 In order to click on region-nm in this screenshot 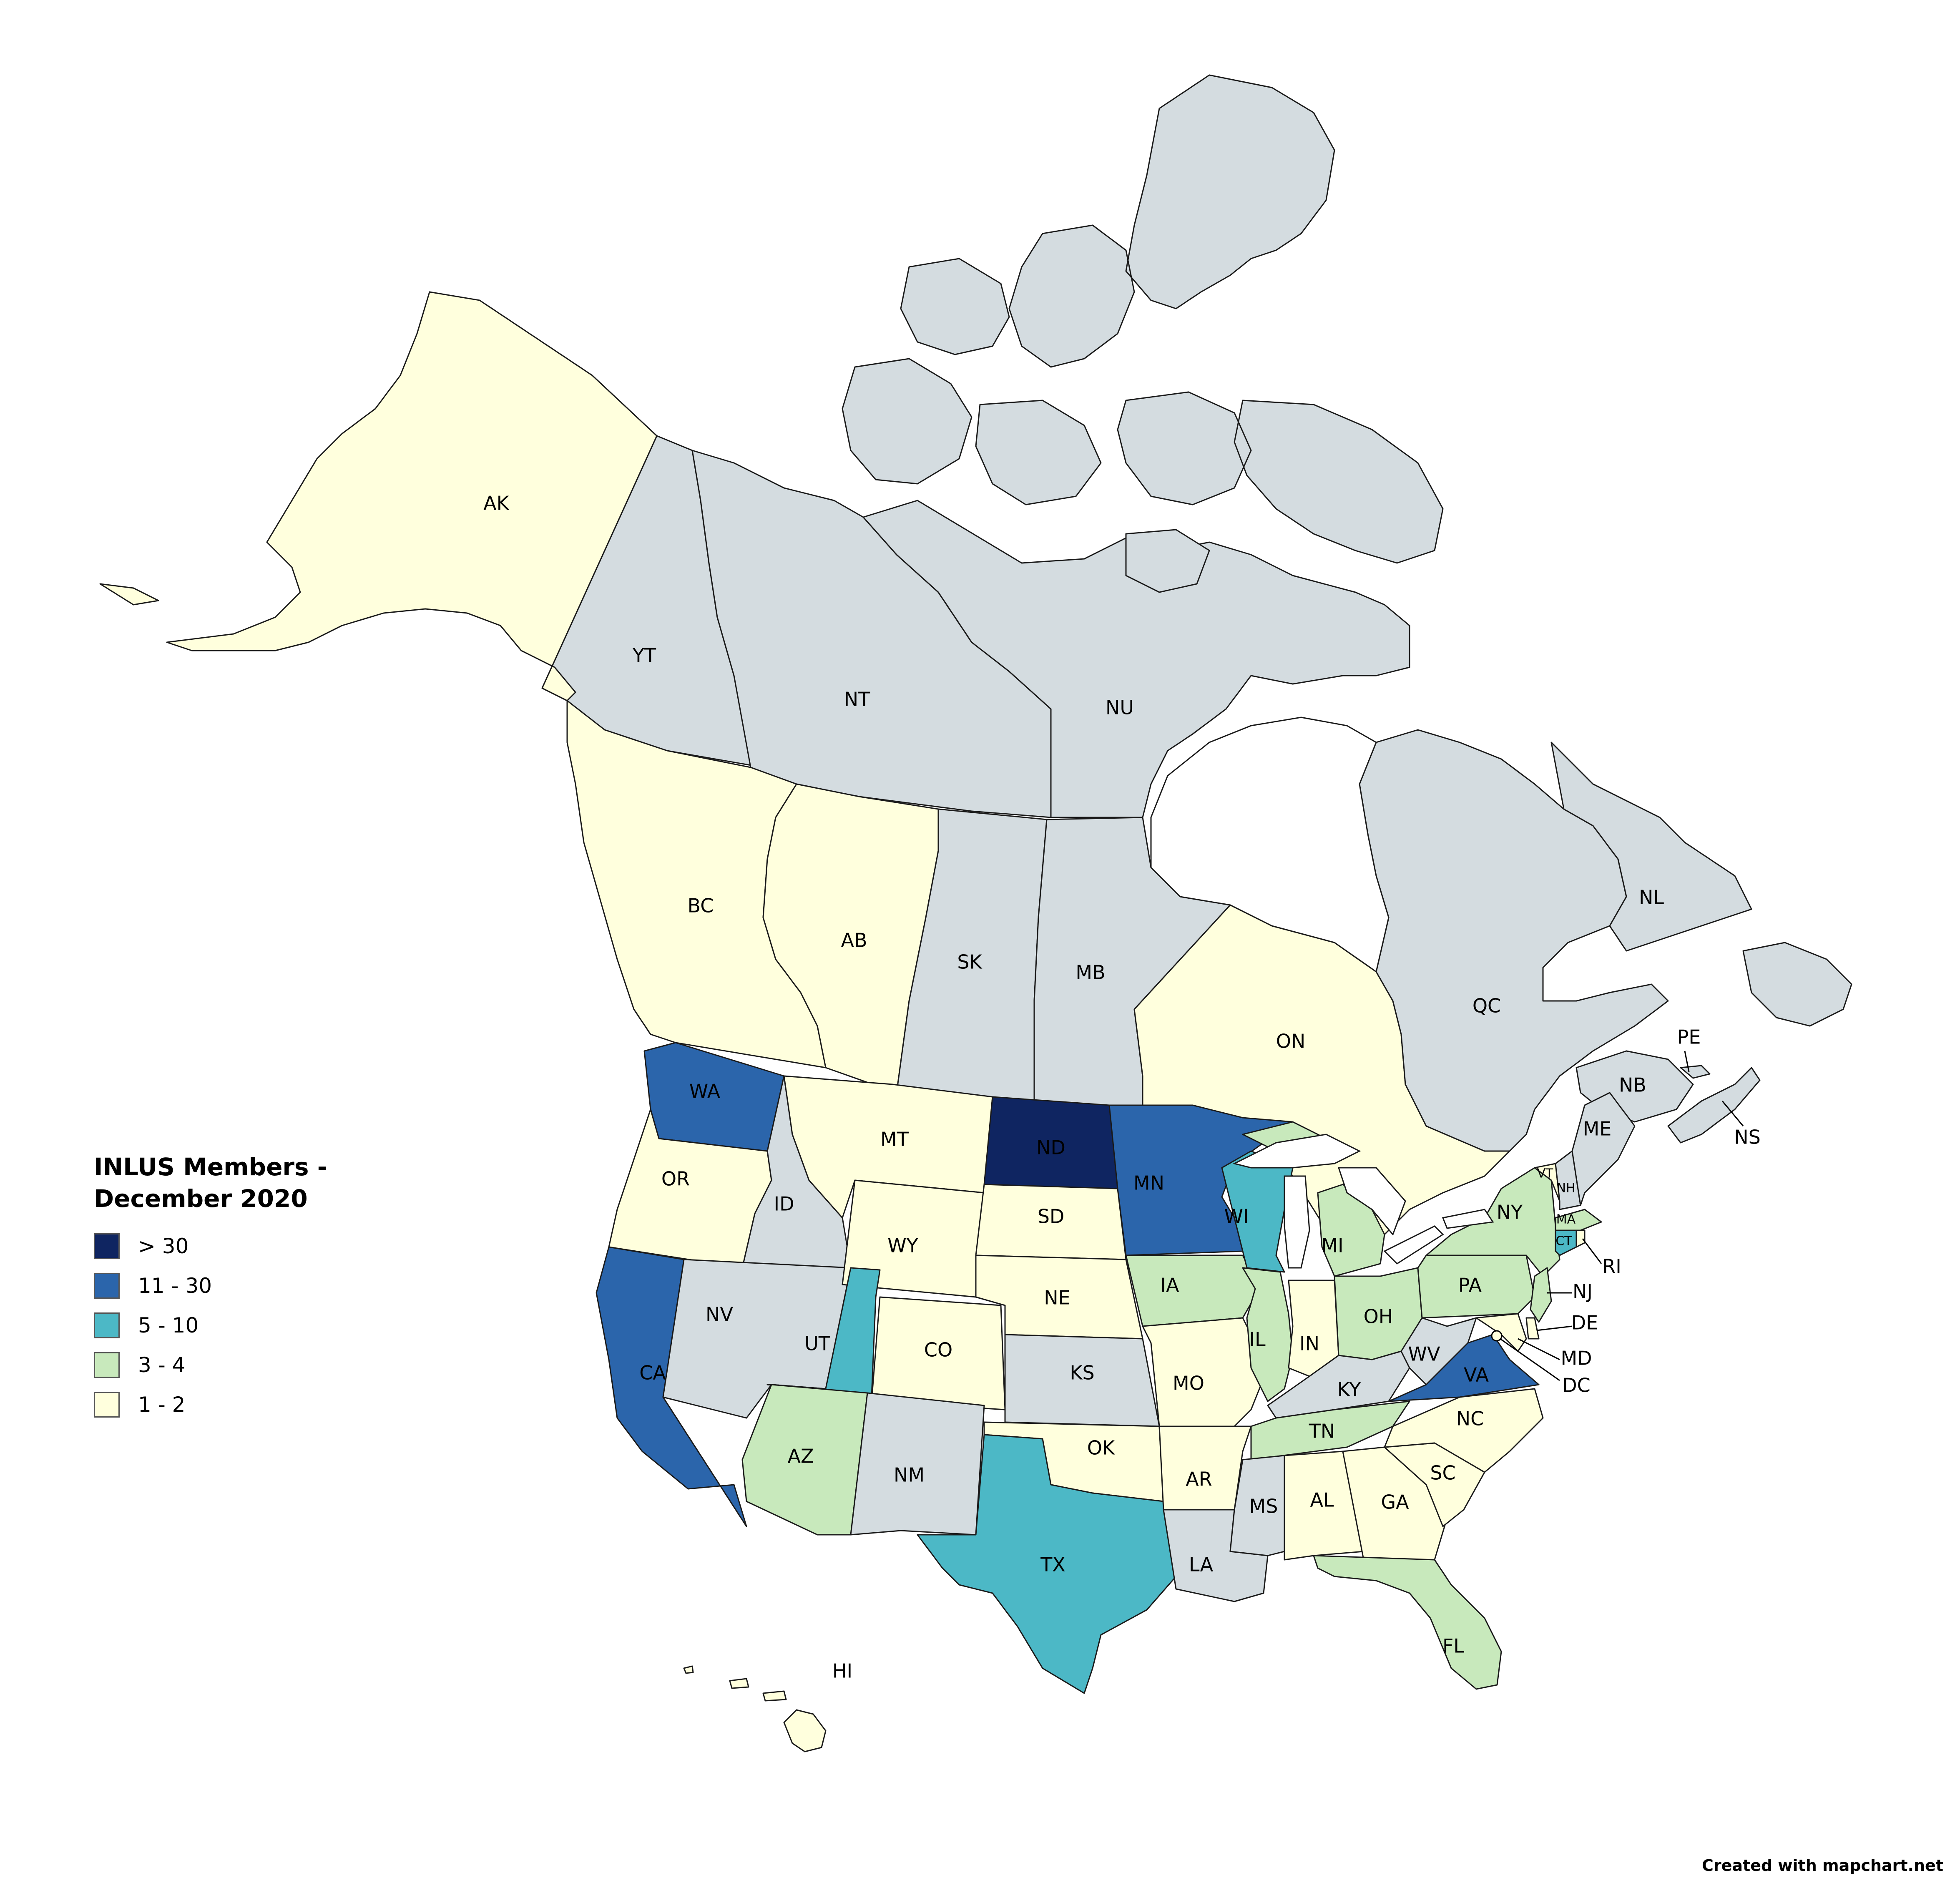, I will do `click(917, 1464)`.